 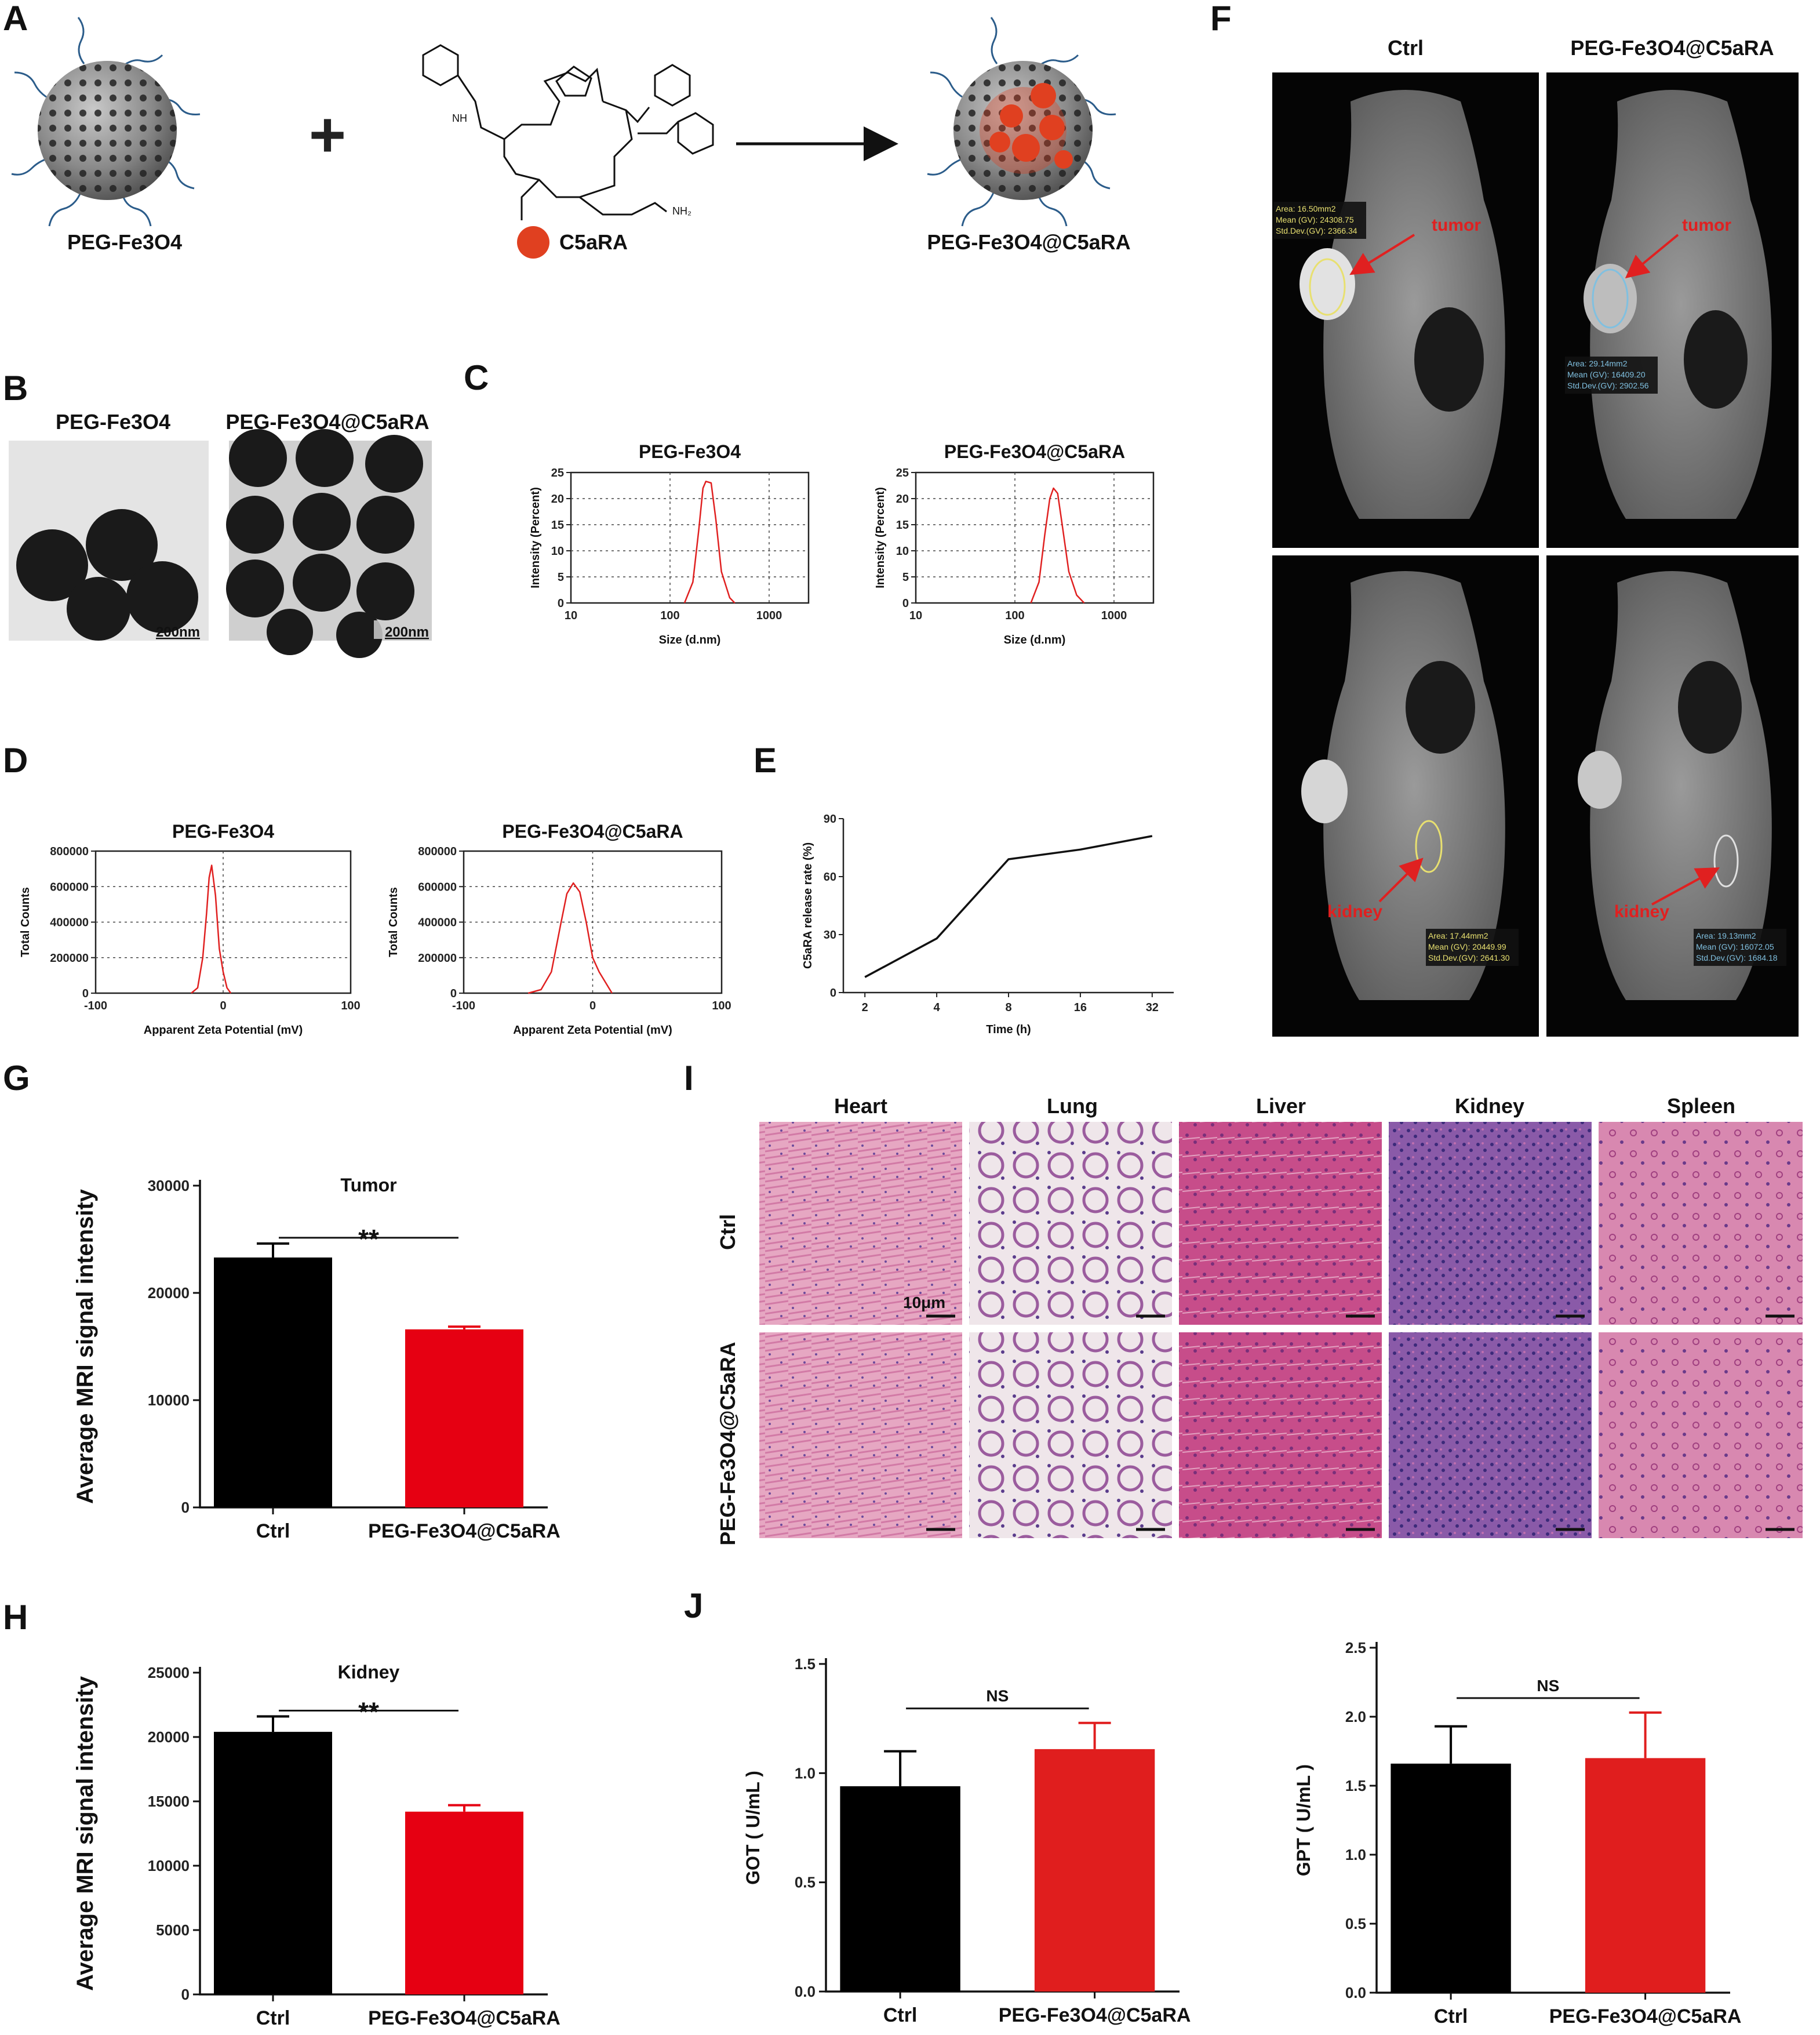 I want to click on x-axis-label: Time (h), so click(x=1009, y=1029).